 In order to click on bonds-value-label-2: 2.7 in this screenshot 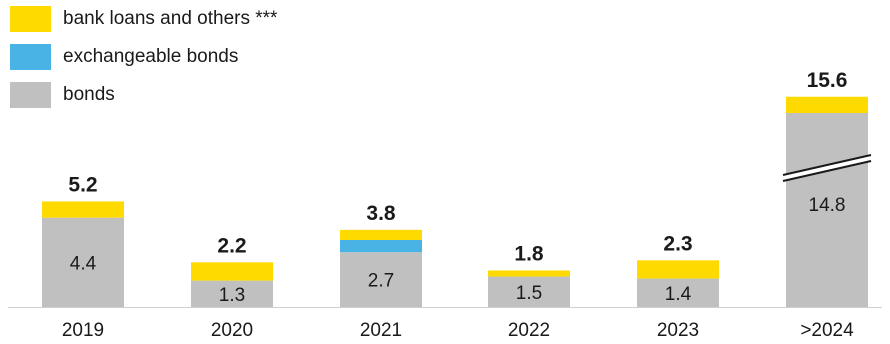, I will do `click(381, 281)`.